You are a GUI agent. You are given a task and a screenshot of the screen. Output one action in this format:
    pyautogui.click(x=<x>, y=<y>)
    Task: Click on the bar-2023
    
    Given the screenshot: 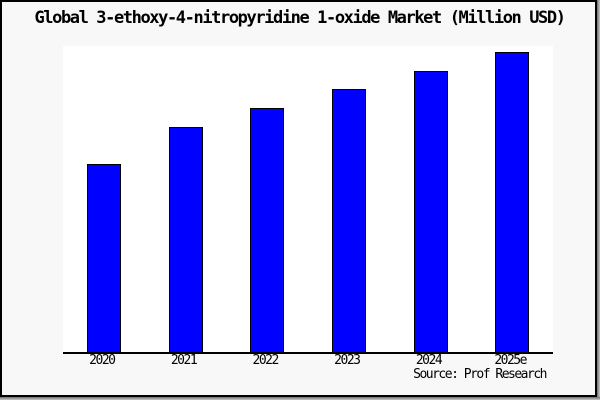 What is the action you would take?
    pyautogui.click(x=348, y=220)
    